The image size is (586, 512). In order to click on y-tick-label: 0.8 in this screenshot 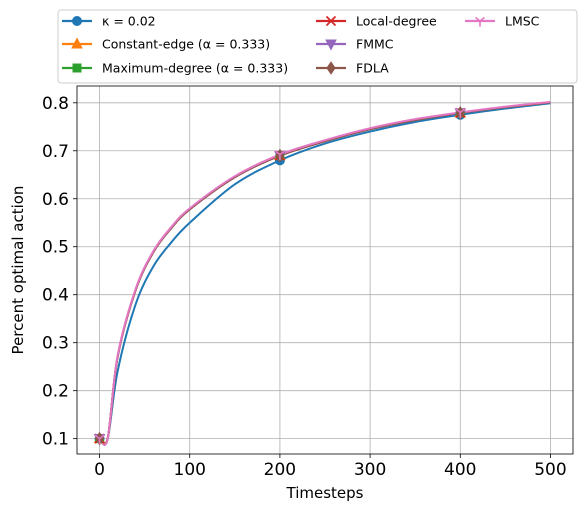, I will do `click(55, 104)`.